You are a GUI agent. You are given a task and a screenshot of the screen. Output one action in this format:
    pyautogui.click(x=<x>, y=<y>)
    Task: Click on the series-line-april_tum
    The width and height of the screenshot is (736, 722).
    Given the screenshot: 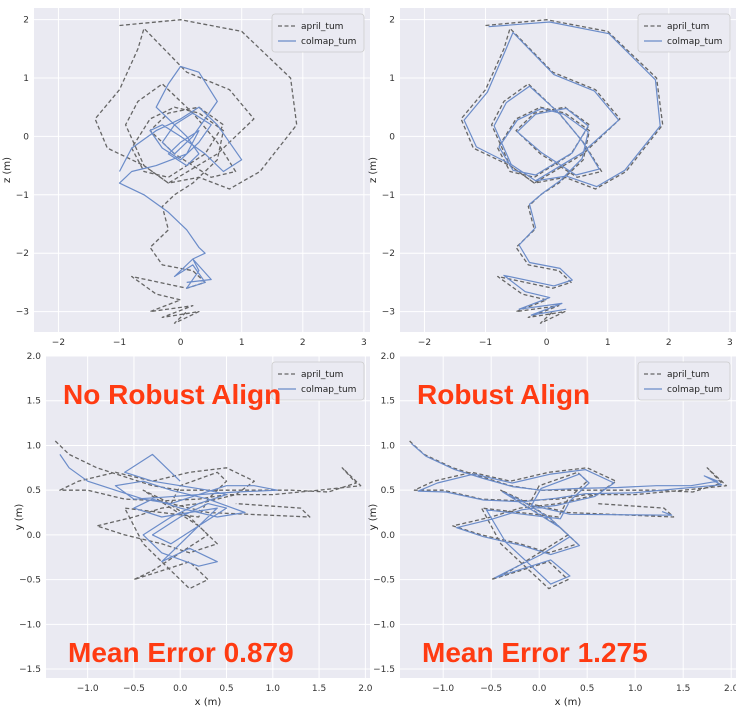 What is the action you would take?
    pyautogui.click(x=208, y=515)
    